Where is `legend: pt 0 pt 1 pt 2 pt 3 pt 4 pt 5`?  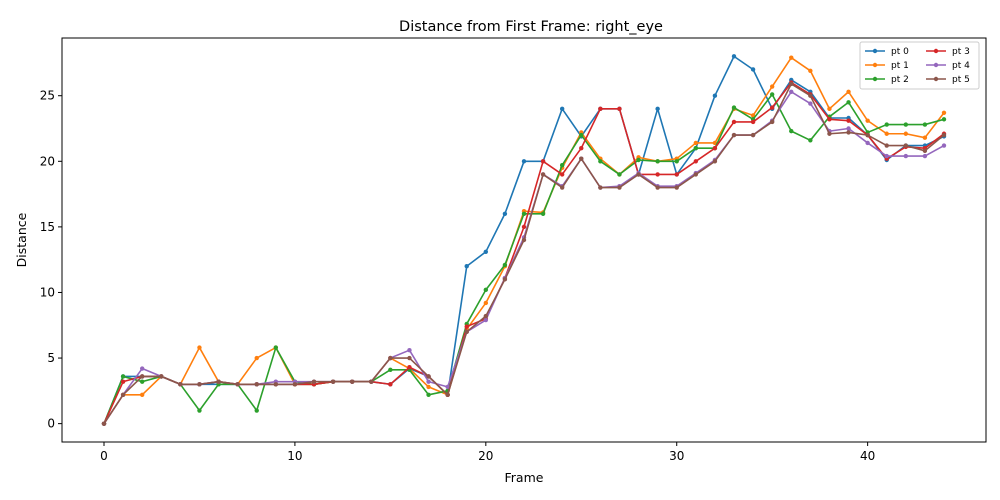
legend: pt 0 pt 1 pt 2 pt 3 pt 4 pt 5 is located at coordinates (919, 65).